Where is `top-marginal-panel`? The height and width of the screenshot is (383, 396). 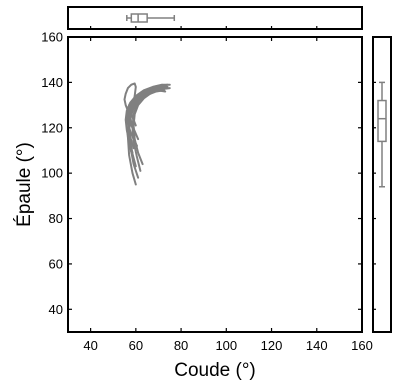 top-marginal-panel is located at coordinates (215, 18).